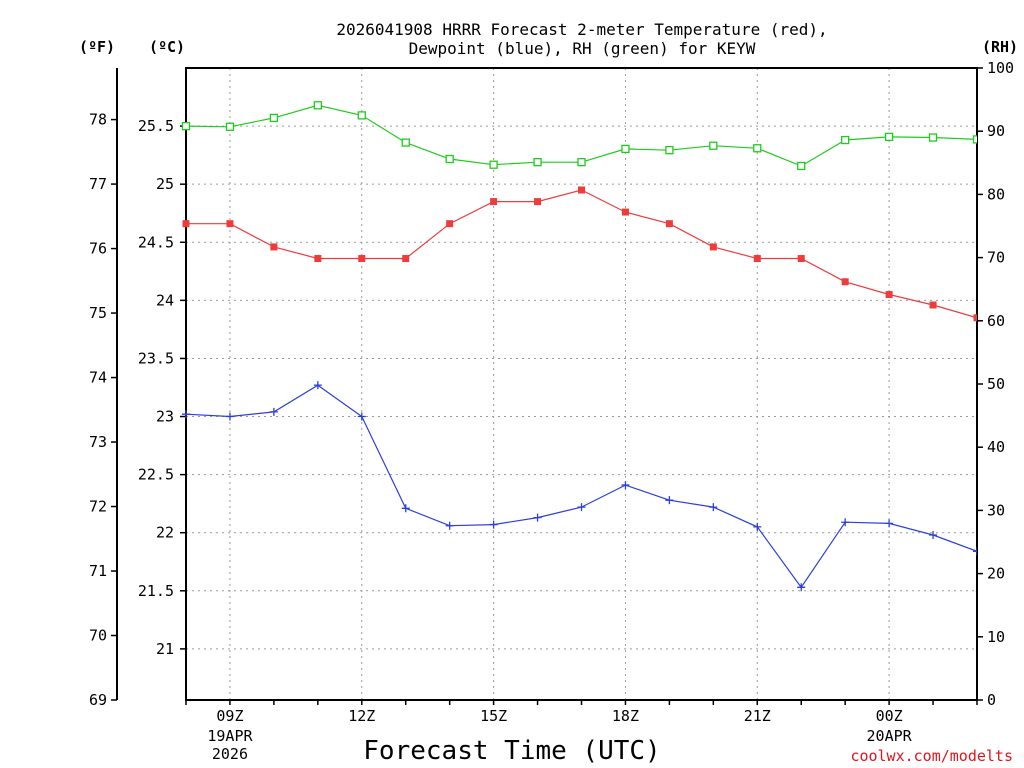 This screenshot has width=1024, height=768. What do you see at coordinates (230, 736) in the screenshot?
I see `x-date-label: 19APR` at bounding box center [230, 736].